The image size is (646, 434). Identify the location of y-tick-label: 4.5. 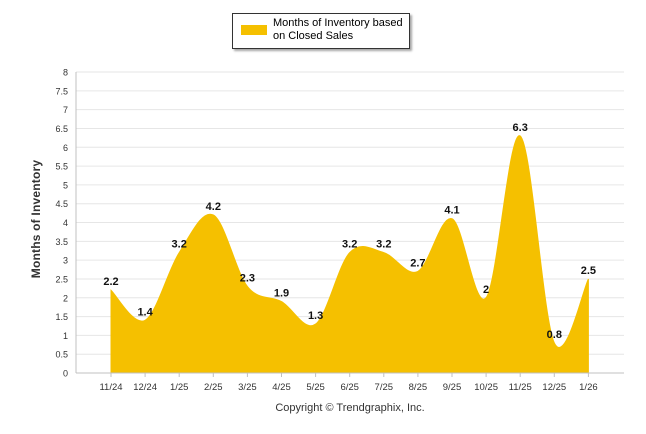
(61, 204).